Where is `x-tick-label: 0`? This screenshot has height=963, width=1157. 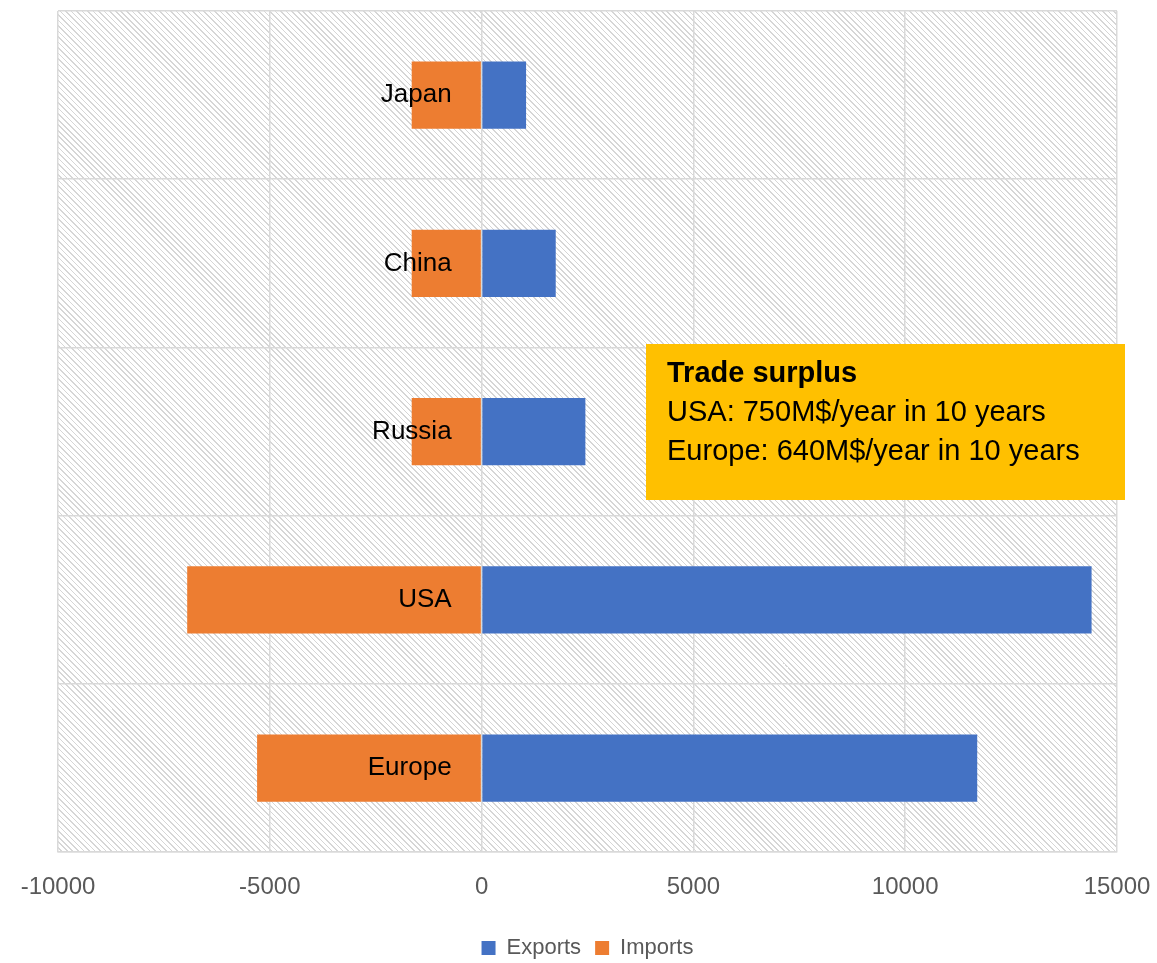
x-tick-label: 0 is located at coordinates (481, 886).